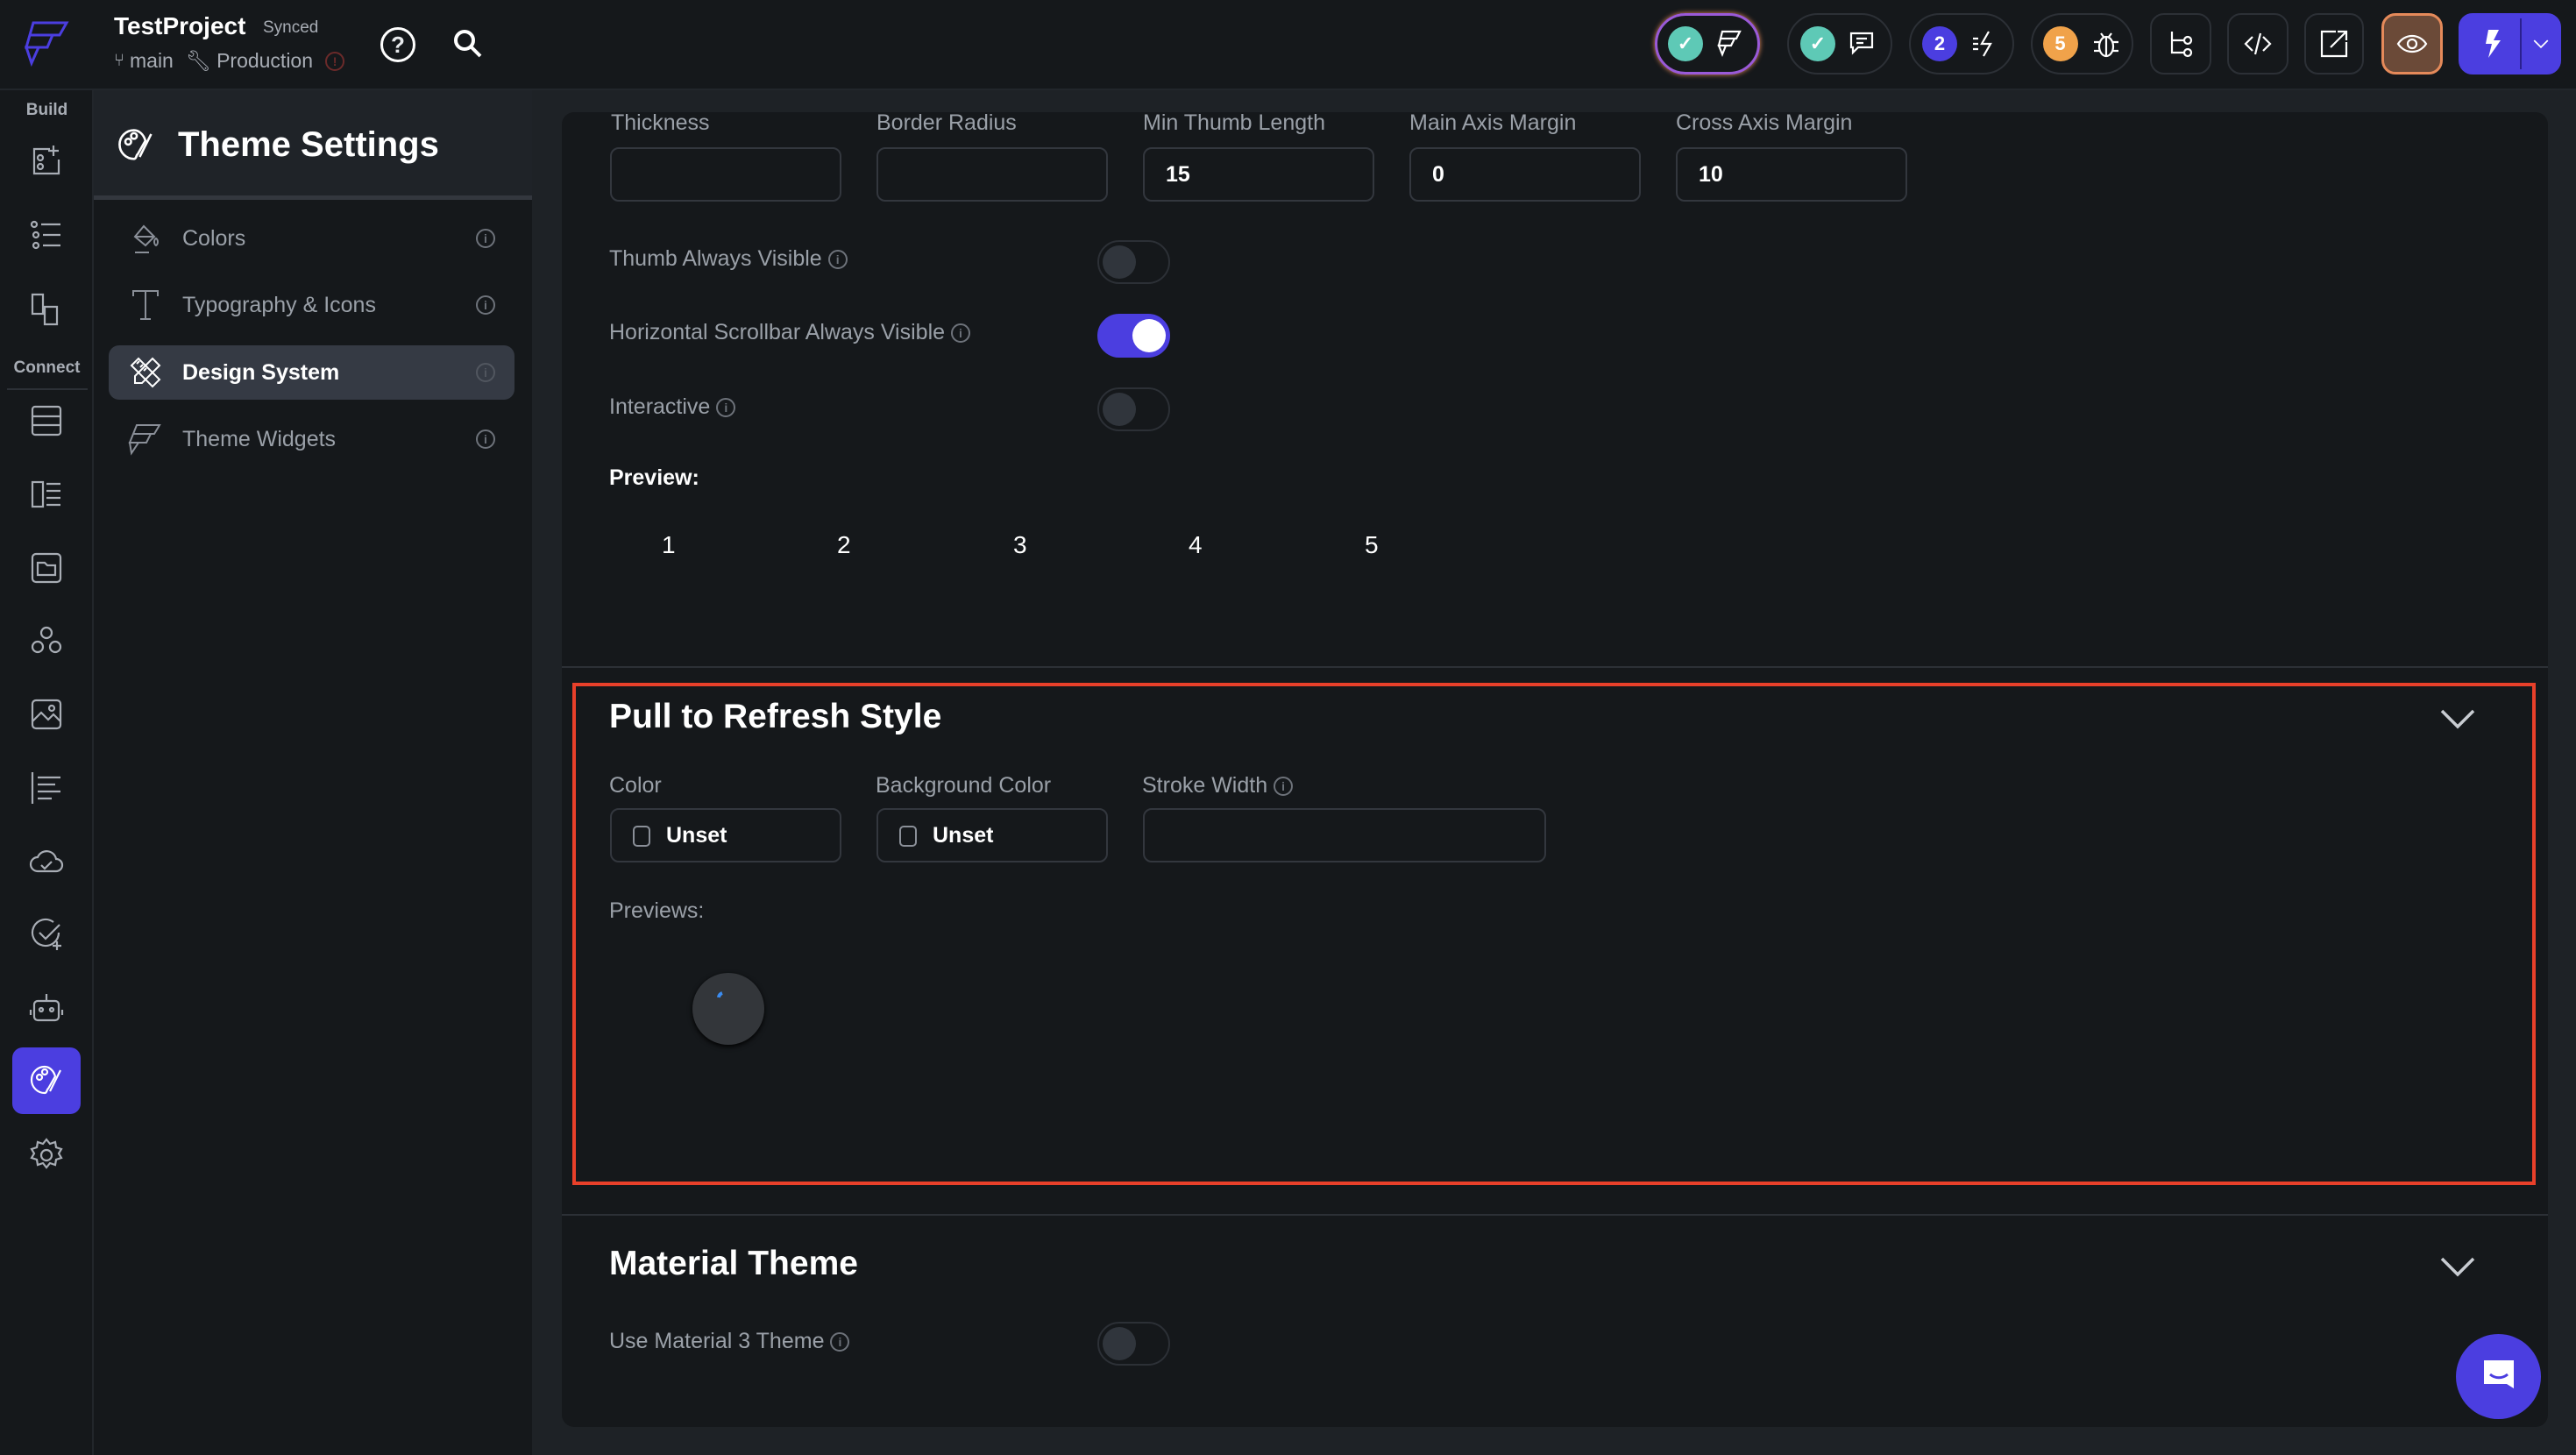  Describe the element at coordinates (635, 785) in the screenshot. I see `color-label: Color` at that location.